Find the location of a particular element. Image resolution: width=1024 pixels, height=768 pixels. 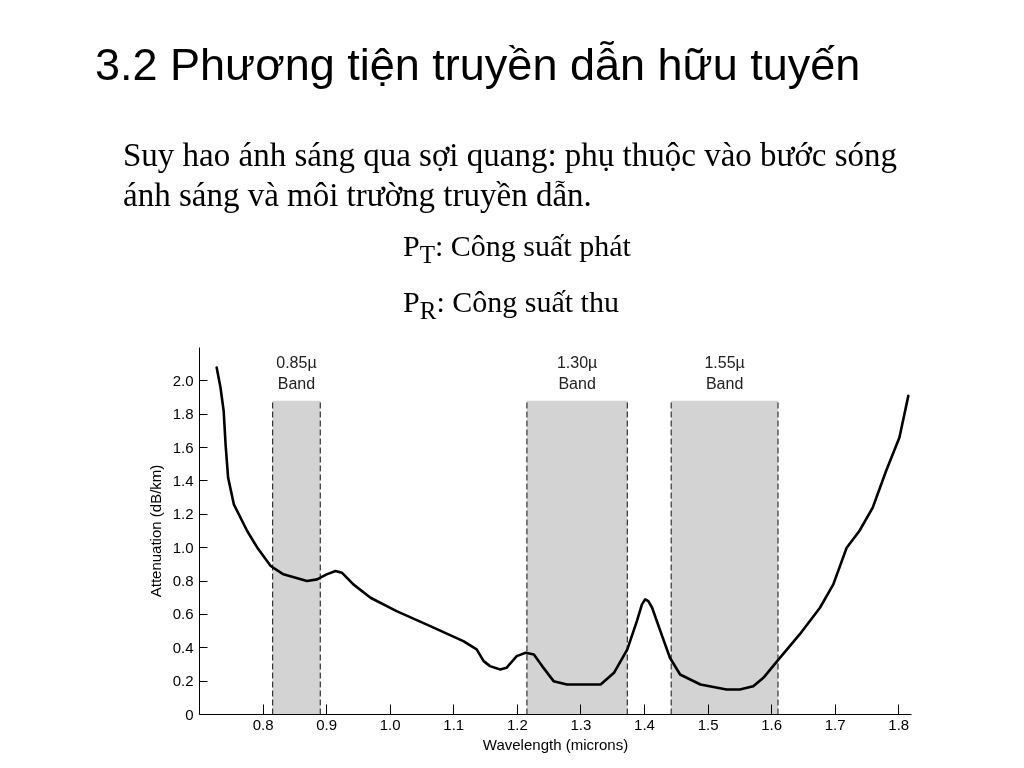

x-tick-label: 1.6 is located at coordinates (772, 724).